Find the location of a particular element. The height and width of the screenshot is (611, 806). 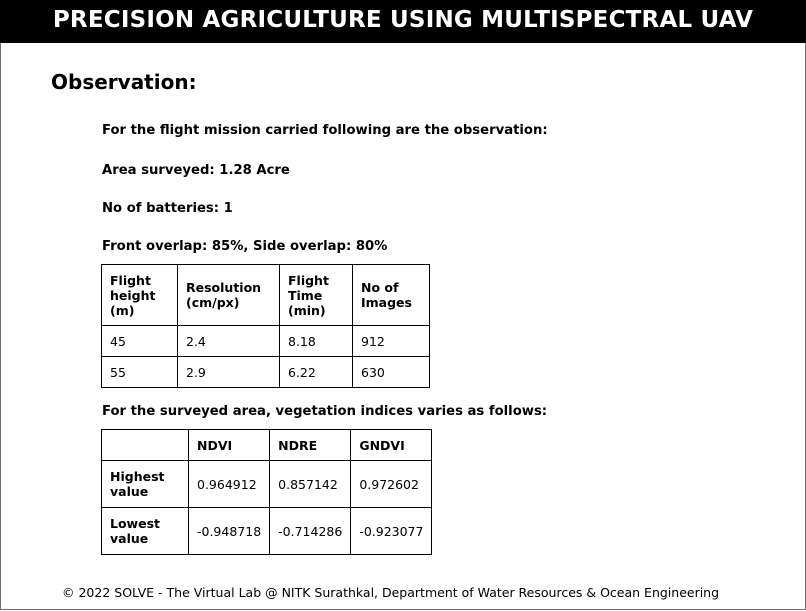

row-label-highest: Highest value is located at coordinates (145, 484).